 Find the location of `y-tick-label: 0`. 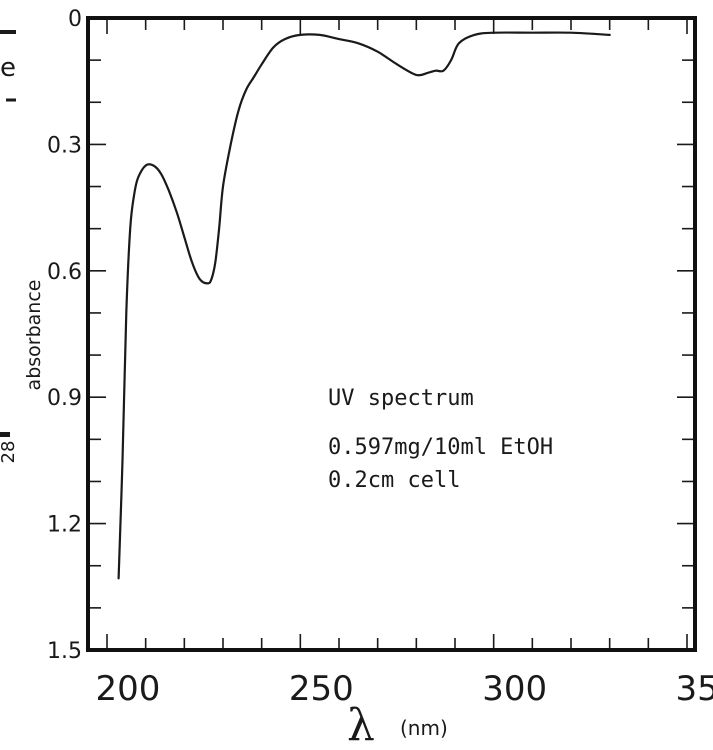

y-tick-label: 0 is located at coordinates (75, 19).